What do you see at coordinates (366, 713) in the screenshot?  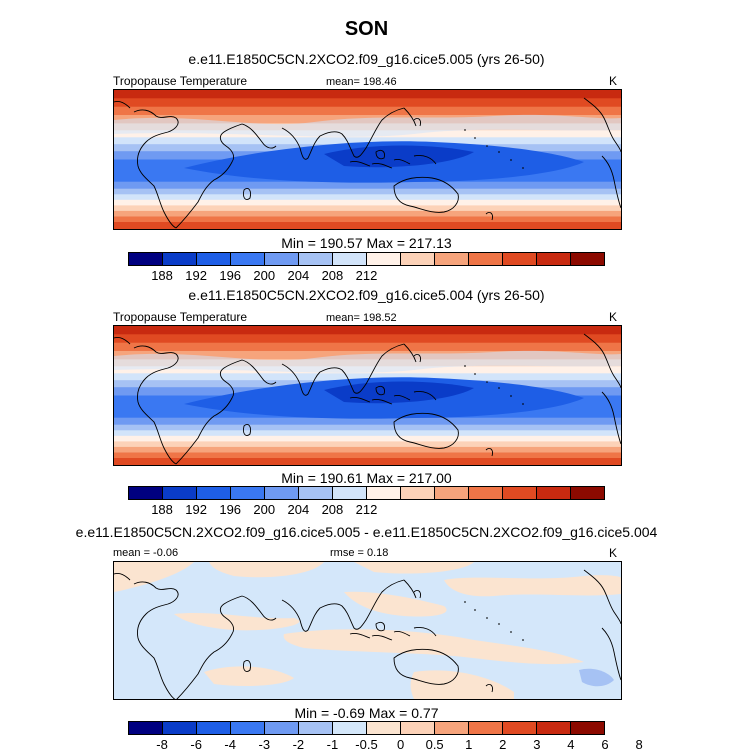 I see `panel3-minmax: Min = -0.69 Max = 0.77` at bounding box center [366, 713].